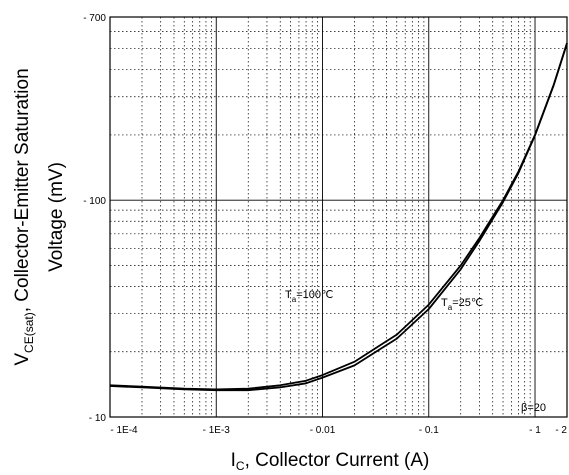  I want to click on annotation-ta-25c: Ta=25℃, so click(462, 304).